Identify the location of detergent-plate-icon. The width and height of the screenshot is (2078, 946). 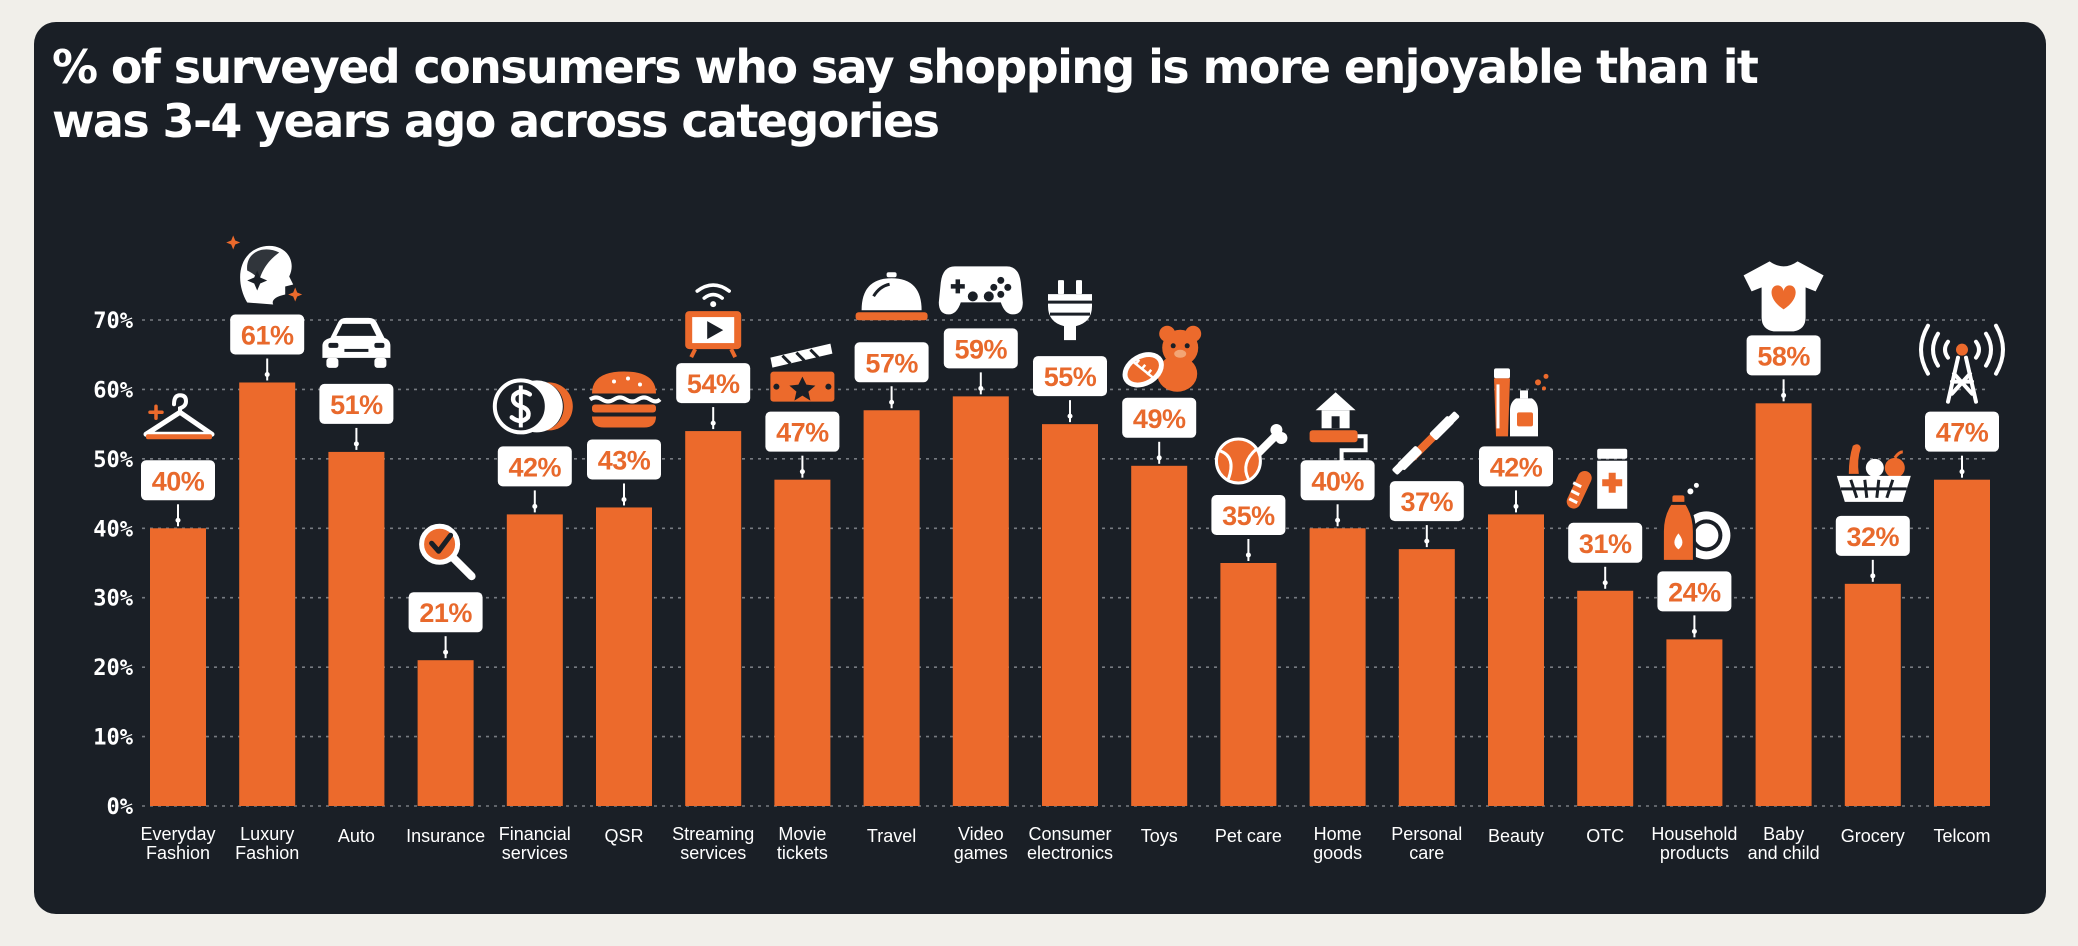
(1695, 522).